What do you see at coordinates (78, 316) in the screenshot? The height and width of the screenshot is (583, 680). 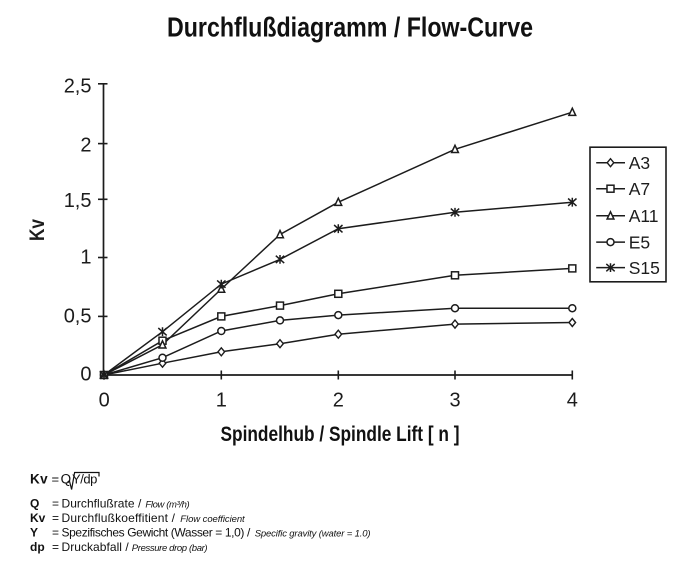 I see `svg-text: 0,5` at bounding box center [78, 316].